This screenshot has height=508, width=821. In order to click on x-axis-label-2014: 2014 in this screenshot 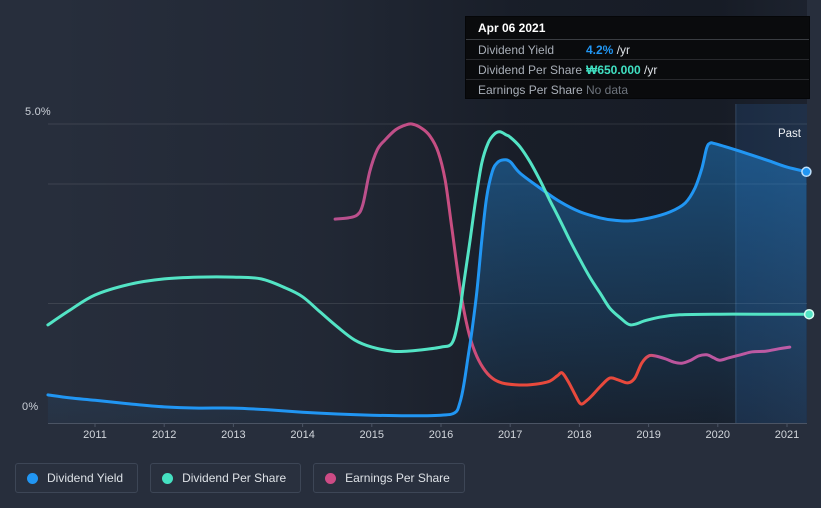, I will do `click(302, 435)`.